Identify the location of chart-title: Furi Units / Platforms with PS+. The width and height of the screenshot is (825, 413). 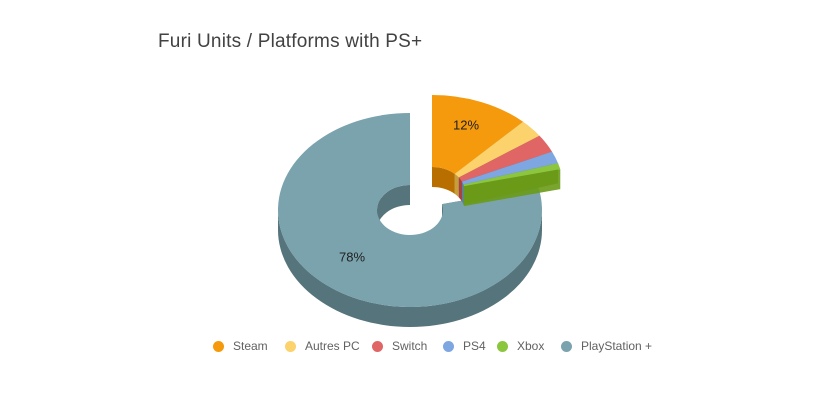
(290, 41).